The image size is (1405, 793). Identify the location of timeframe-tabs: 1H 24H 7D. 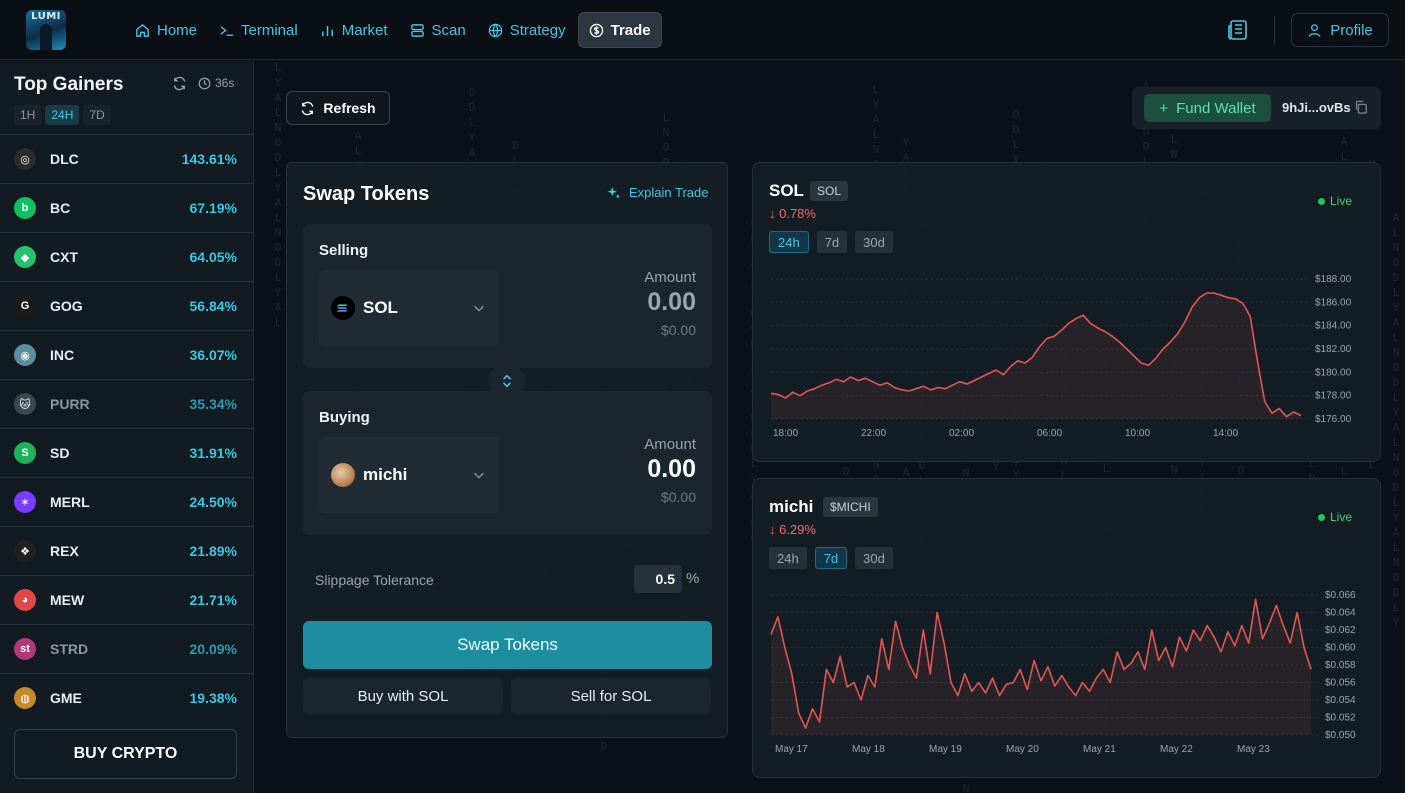
(62, 115).